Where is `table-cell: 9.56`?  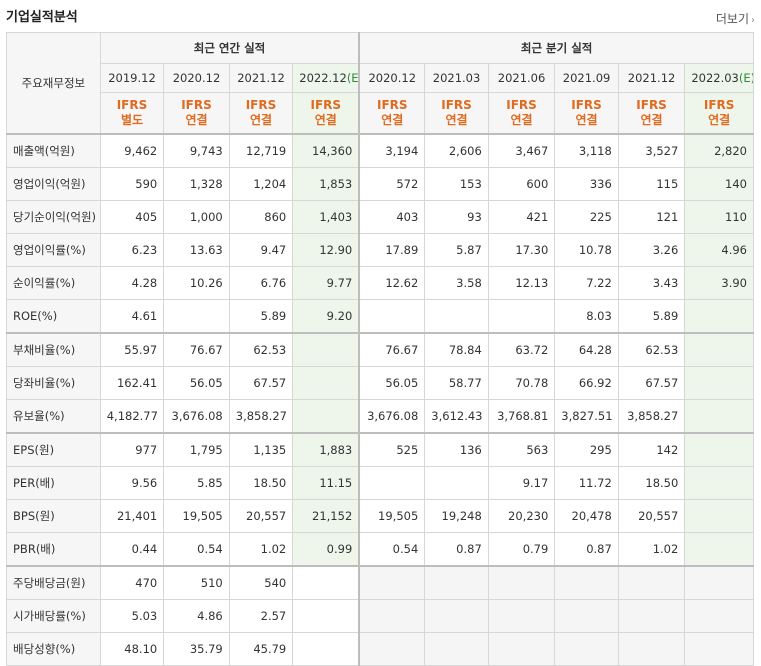 table-cell: 9.56 is located at coordinates (132, 483).